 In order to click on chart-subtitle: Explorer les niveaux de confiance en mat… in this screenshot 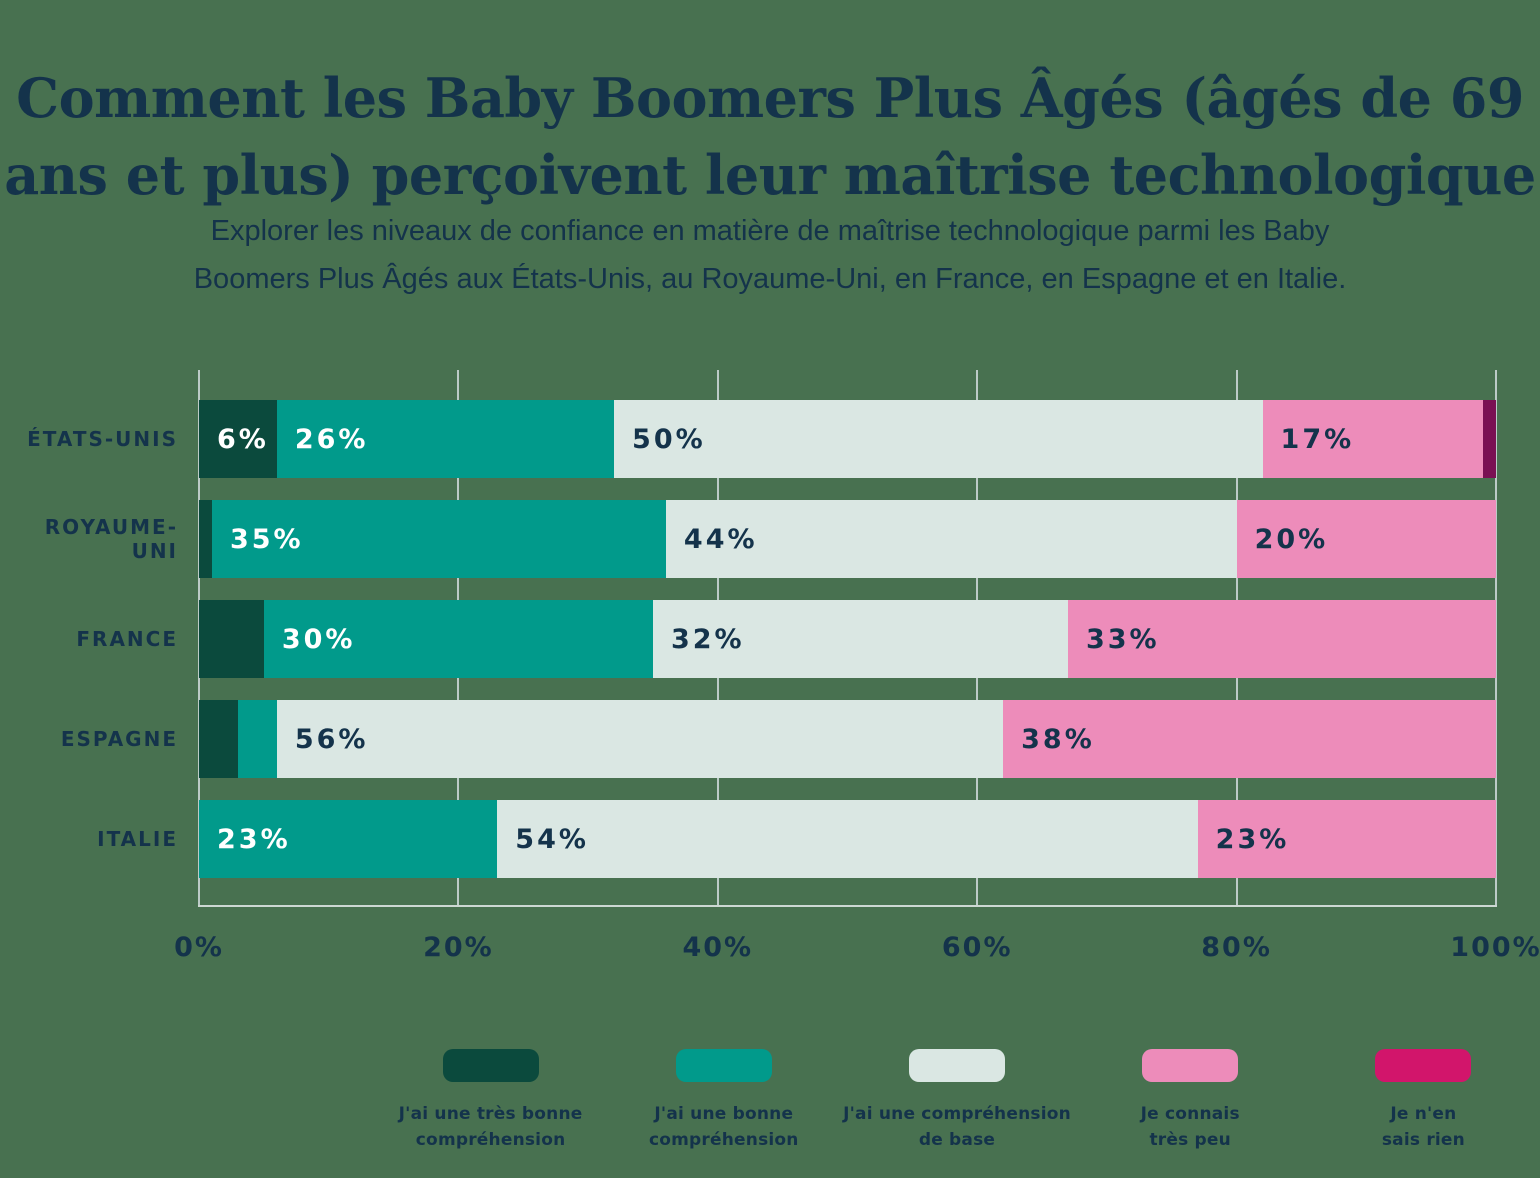, I will do `click(770, 255)`.